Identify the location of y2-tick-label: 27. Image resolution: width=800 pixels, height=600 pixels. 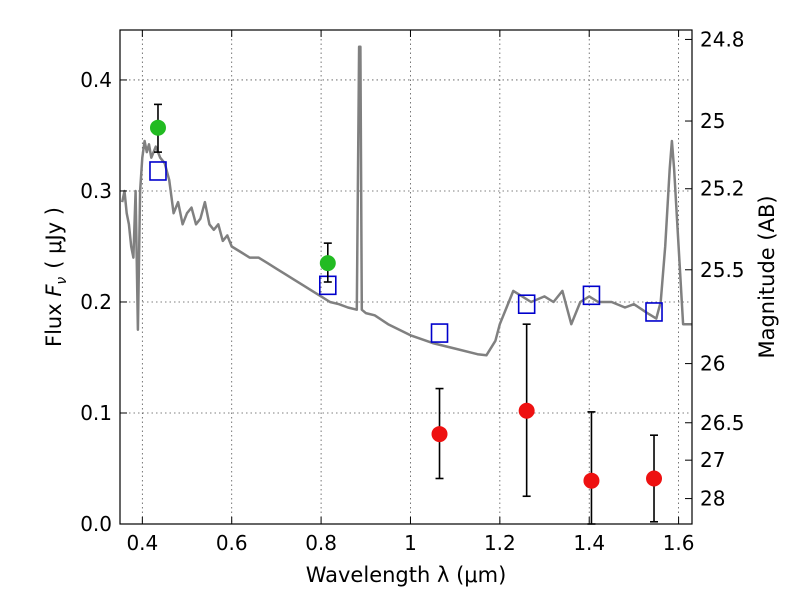
(712, 460).